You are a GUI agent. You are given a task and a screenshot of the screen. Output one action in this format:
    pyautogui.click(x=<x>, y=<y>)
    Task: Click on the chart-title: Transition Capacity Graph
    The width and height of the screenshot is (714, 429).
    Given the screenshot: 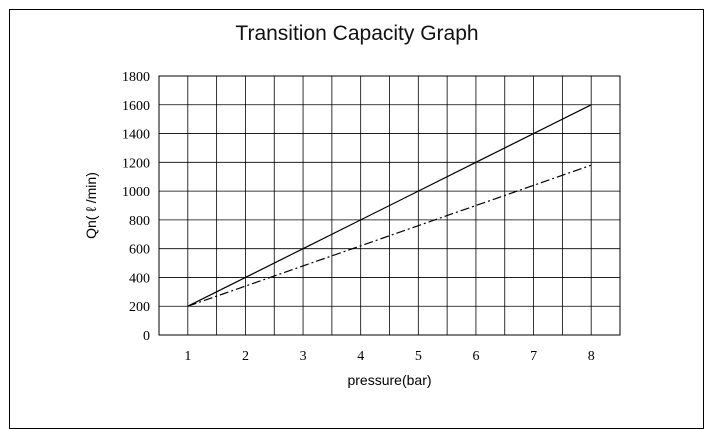 What is the action you would take?
    pyautogui.click(x=357, y=33)
    